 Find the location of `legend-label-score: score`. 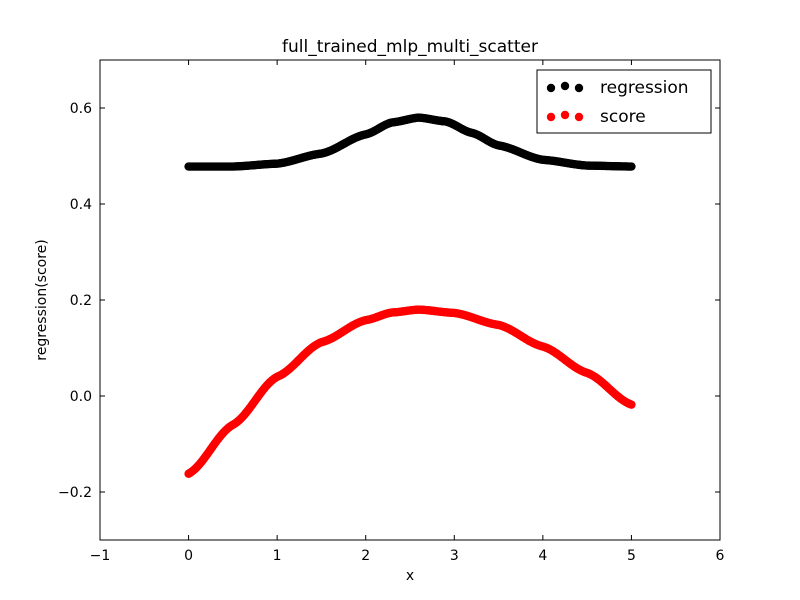

legend-label-score: score is located at coordinates (623, 117).